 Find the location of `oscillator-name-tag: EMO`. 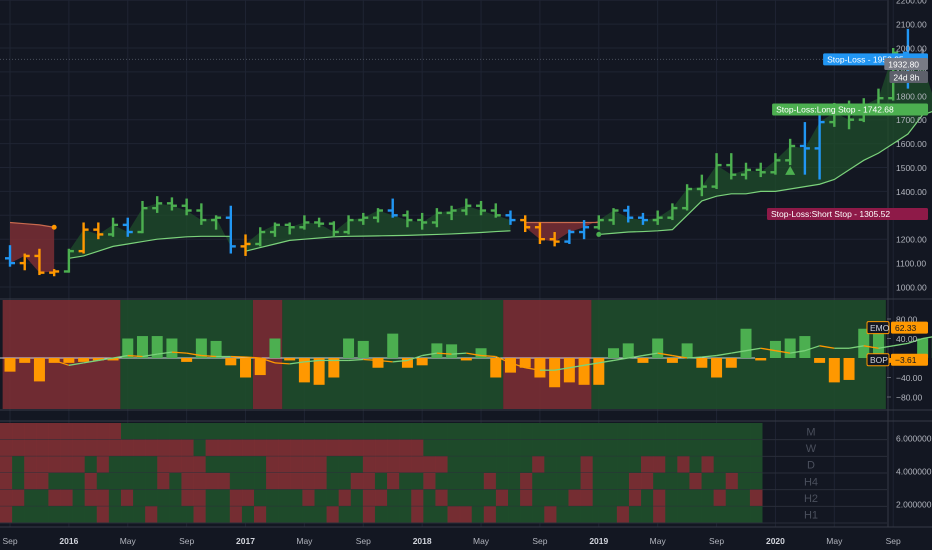

oscillator-name-tag: EMO is located at coordinates (880, 328).